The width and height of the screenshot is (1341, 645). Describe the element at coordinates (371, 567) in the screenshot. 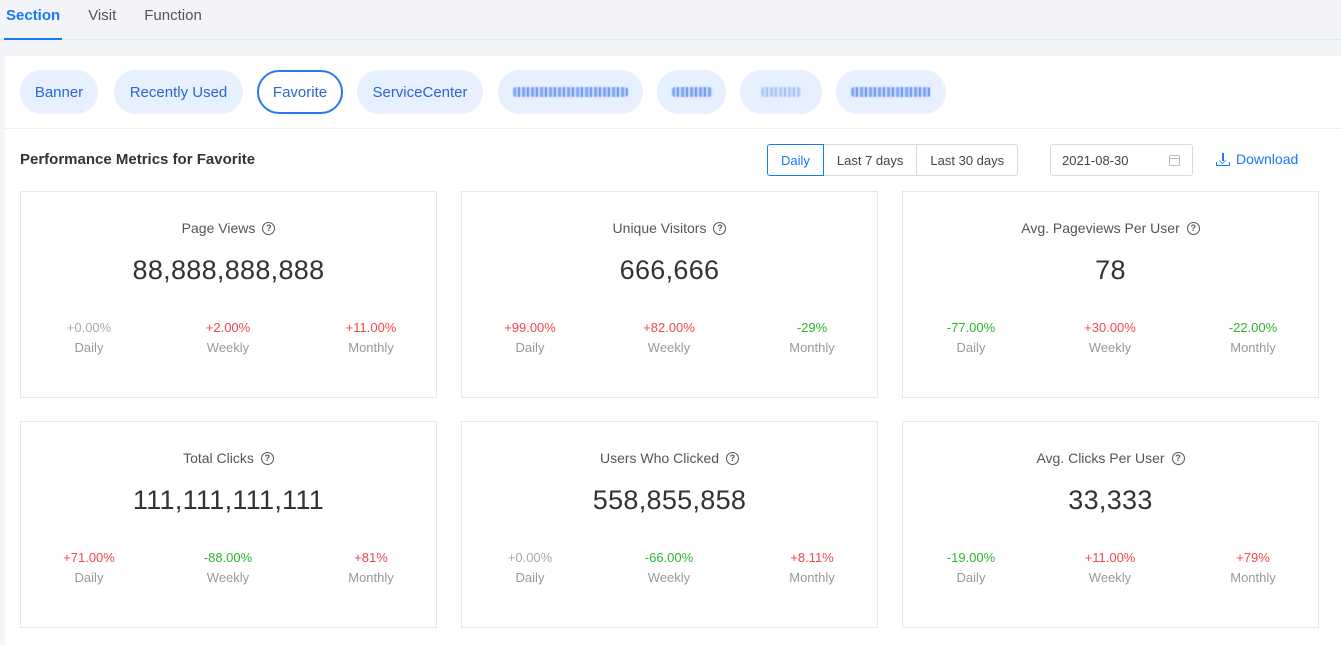

I see `change-monthly: +81% Monthly` at that location.